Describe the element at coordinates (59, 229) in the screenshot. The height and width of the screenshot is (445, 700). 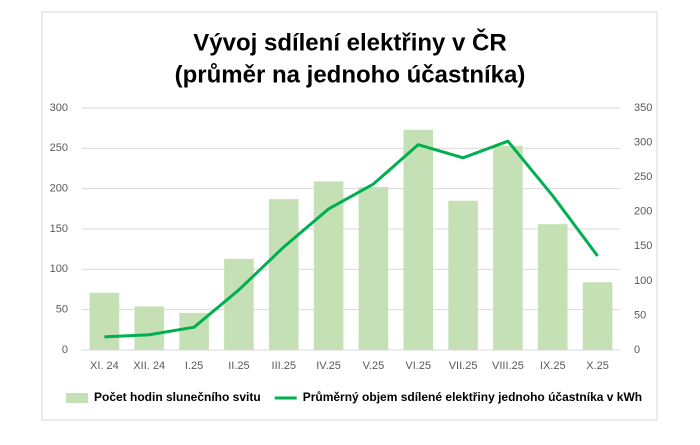
I see `y-tick-label: 150` at that location.